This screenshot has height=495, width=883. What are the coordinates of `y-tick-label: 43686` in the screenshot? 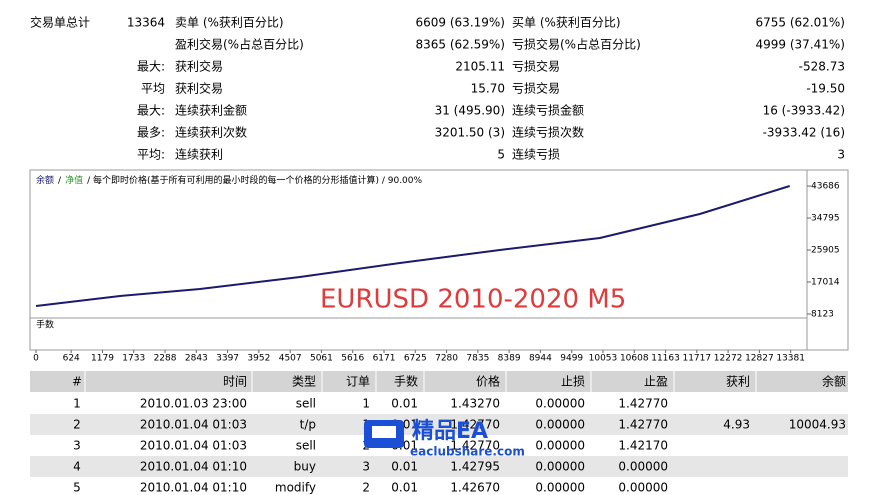 It's located at (825, 187).